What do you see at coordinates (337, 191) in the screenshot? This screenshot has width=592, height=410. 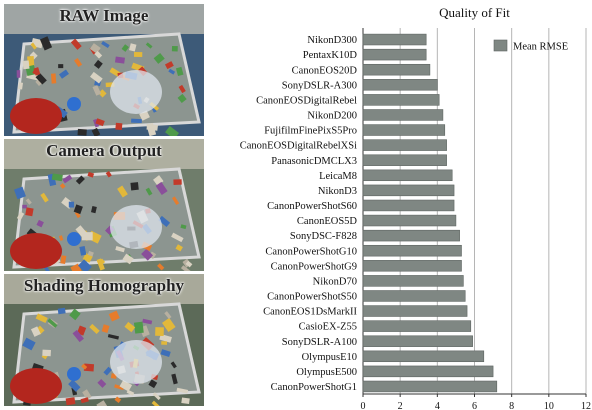 I see `category-label: NikonD3` at bounding box center [337, 191].